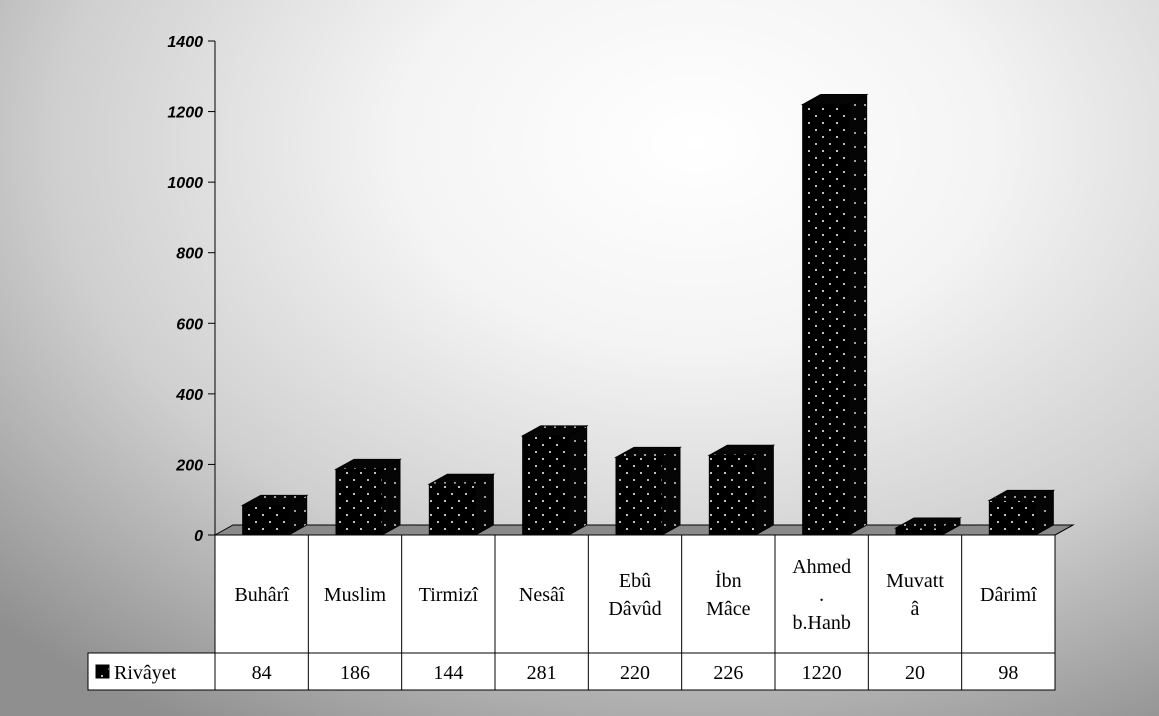 This screenshot has width=1159, height=716. What do you see at coordinates (261, 595) in the screenshot?
I see `category-label: Buhârî` at bounding box center [261, 595].